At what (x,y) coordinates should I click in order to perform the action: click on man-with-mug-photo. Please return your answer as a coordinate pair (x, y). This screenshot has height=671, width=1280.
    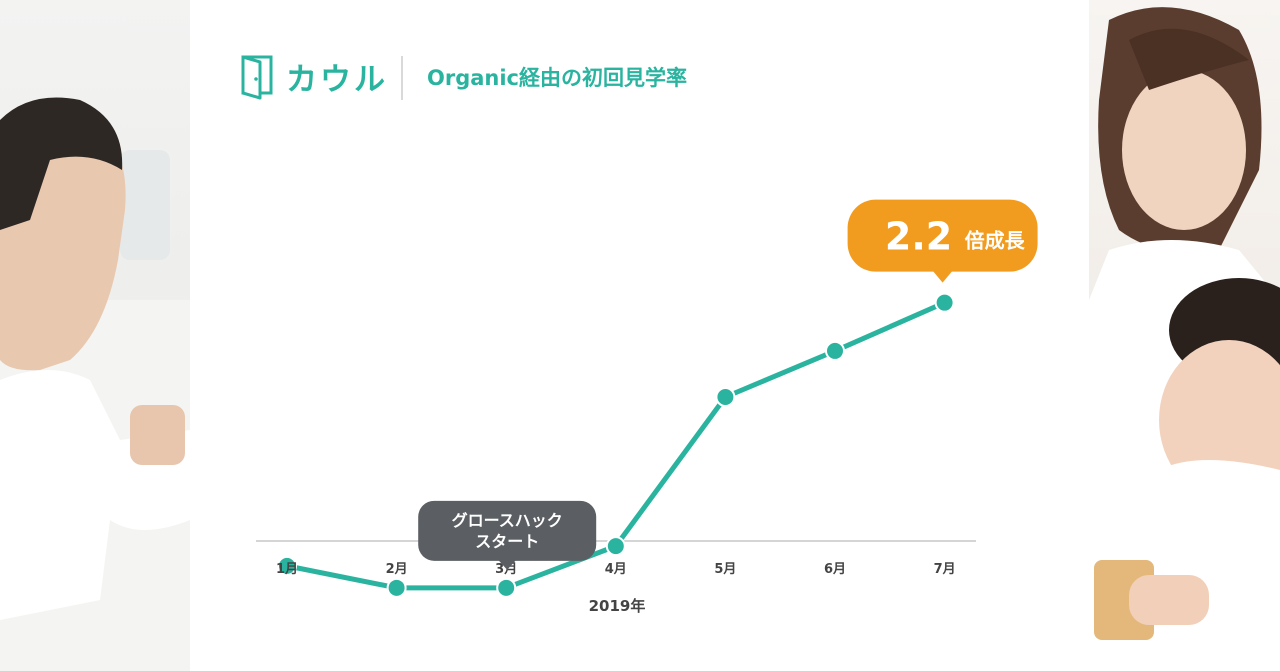
    Looking at the image, I should click on (95, 384).